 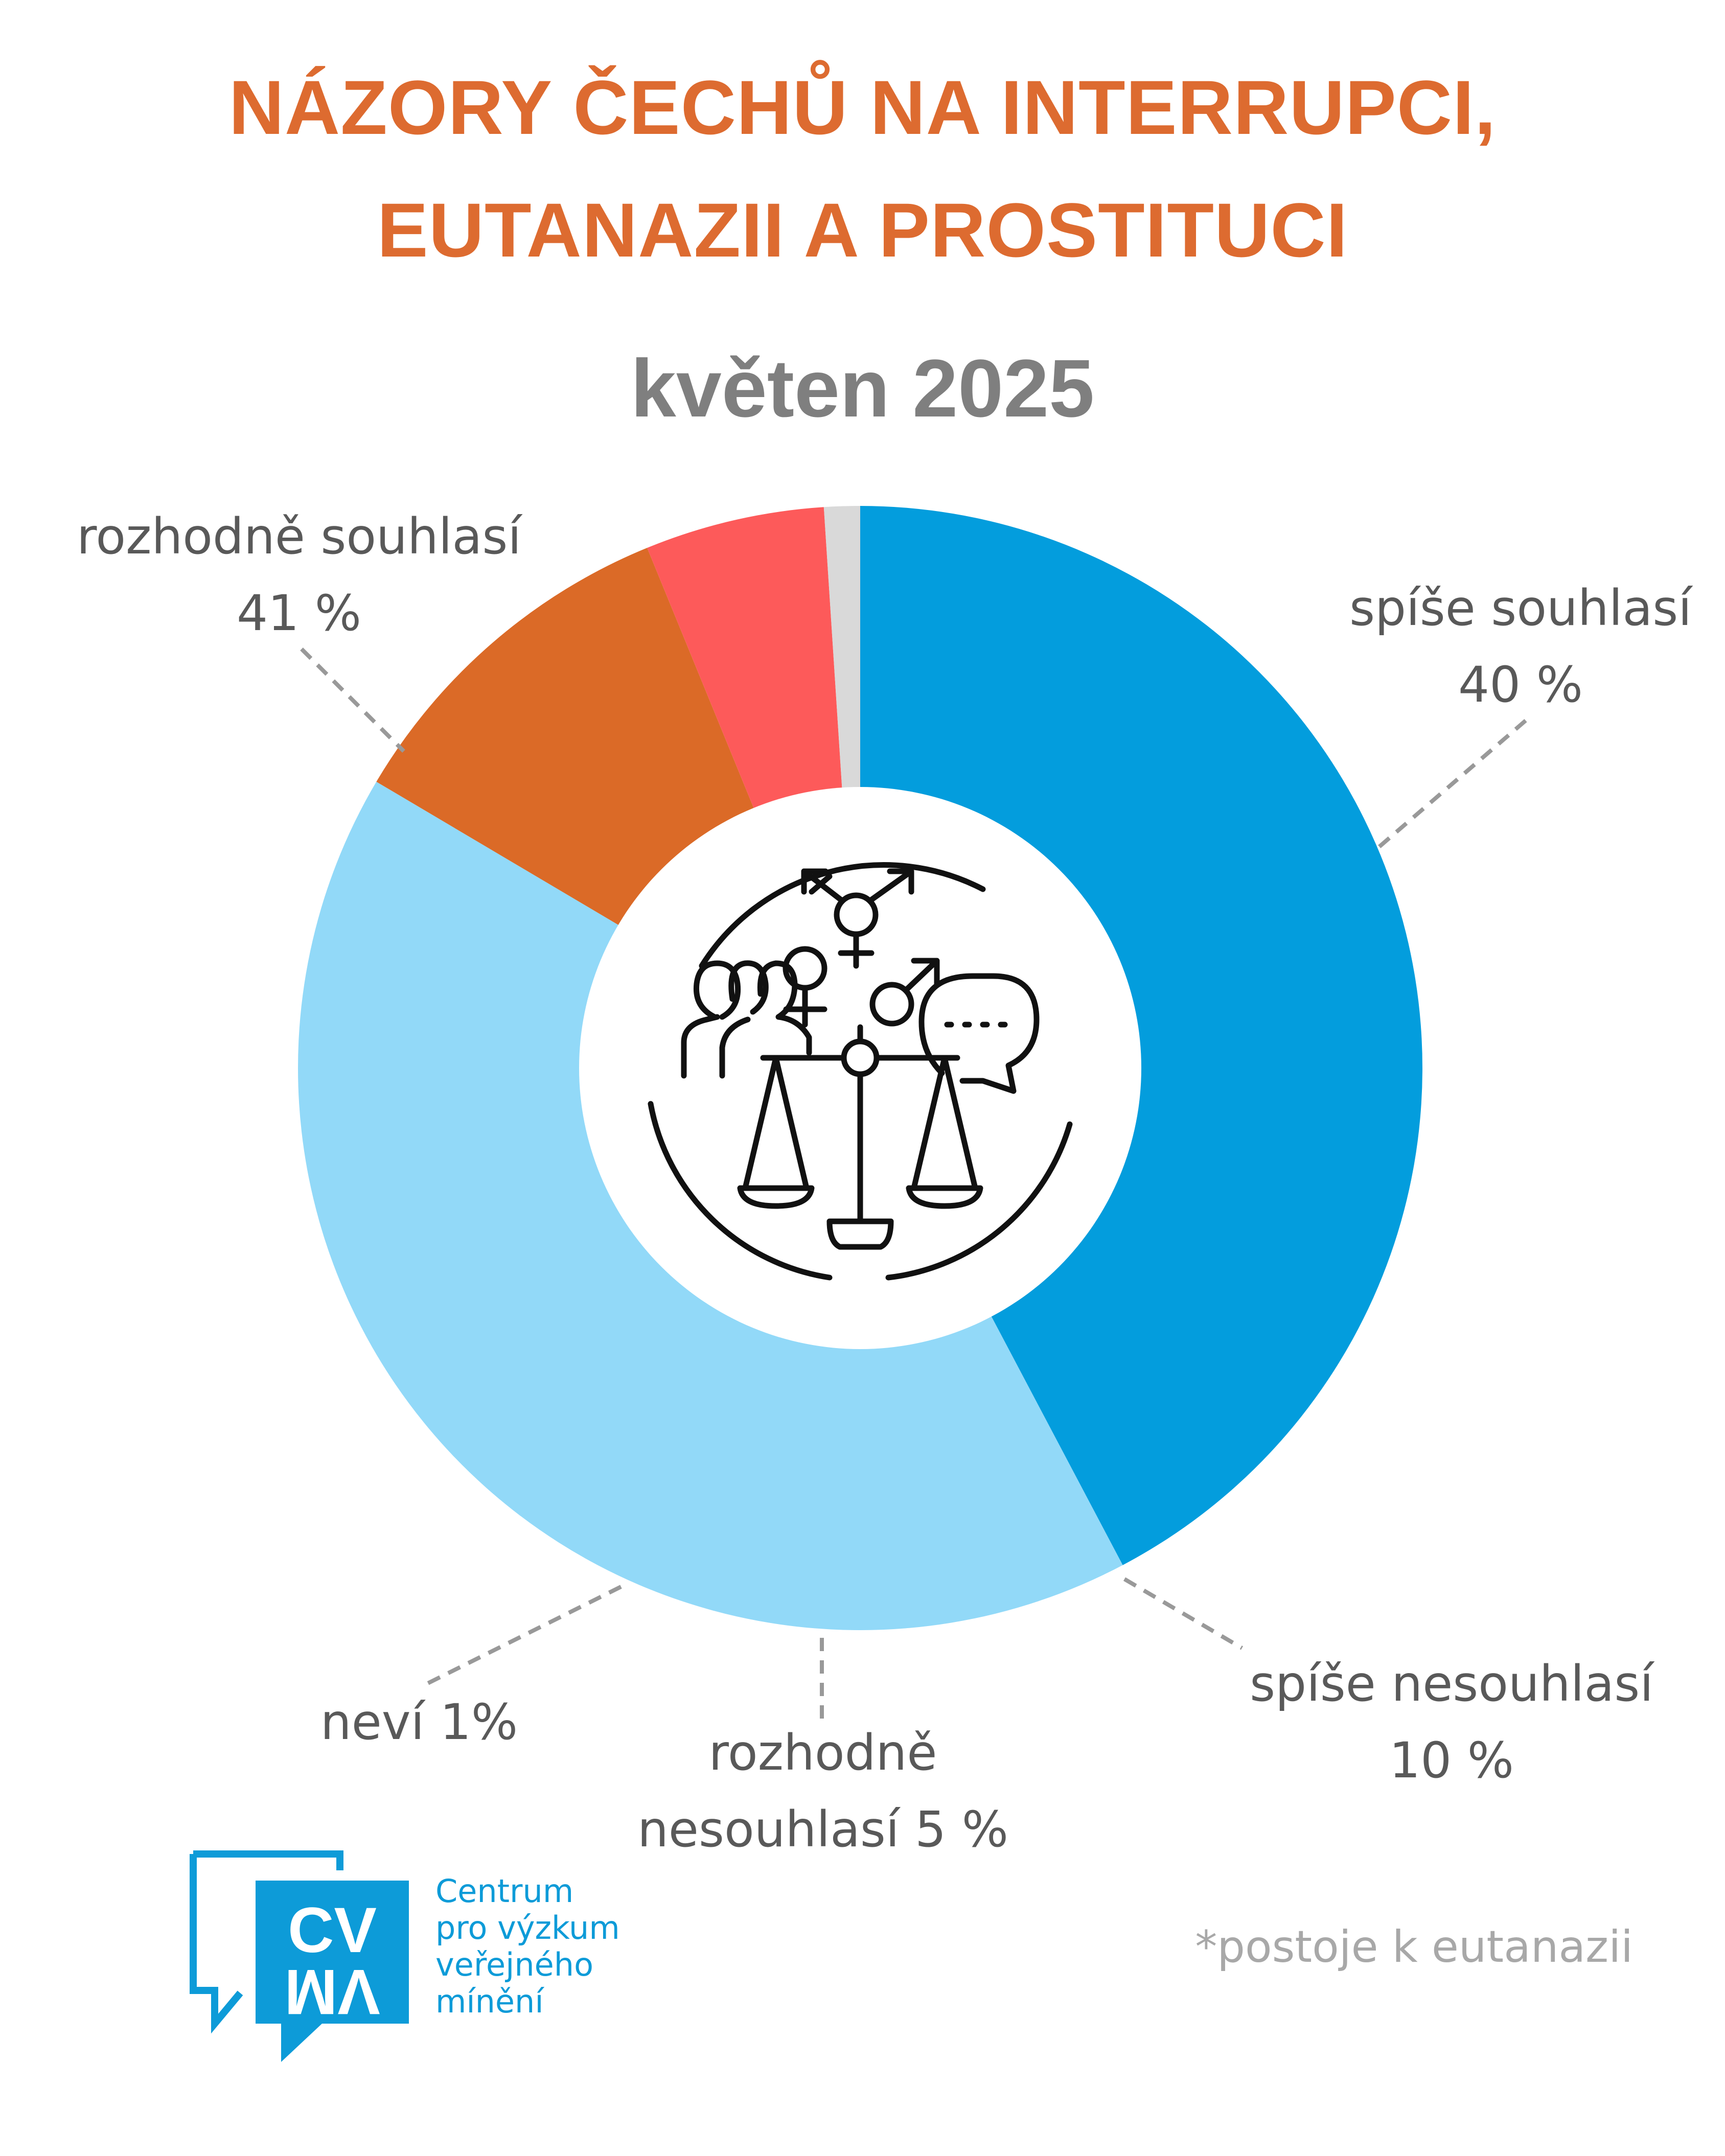 I want to click on scales-of-justice-icon, so click(x=860, y=1137).